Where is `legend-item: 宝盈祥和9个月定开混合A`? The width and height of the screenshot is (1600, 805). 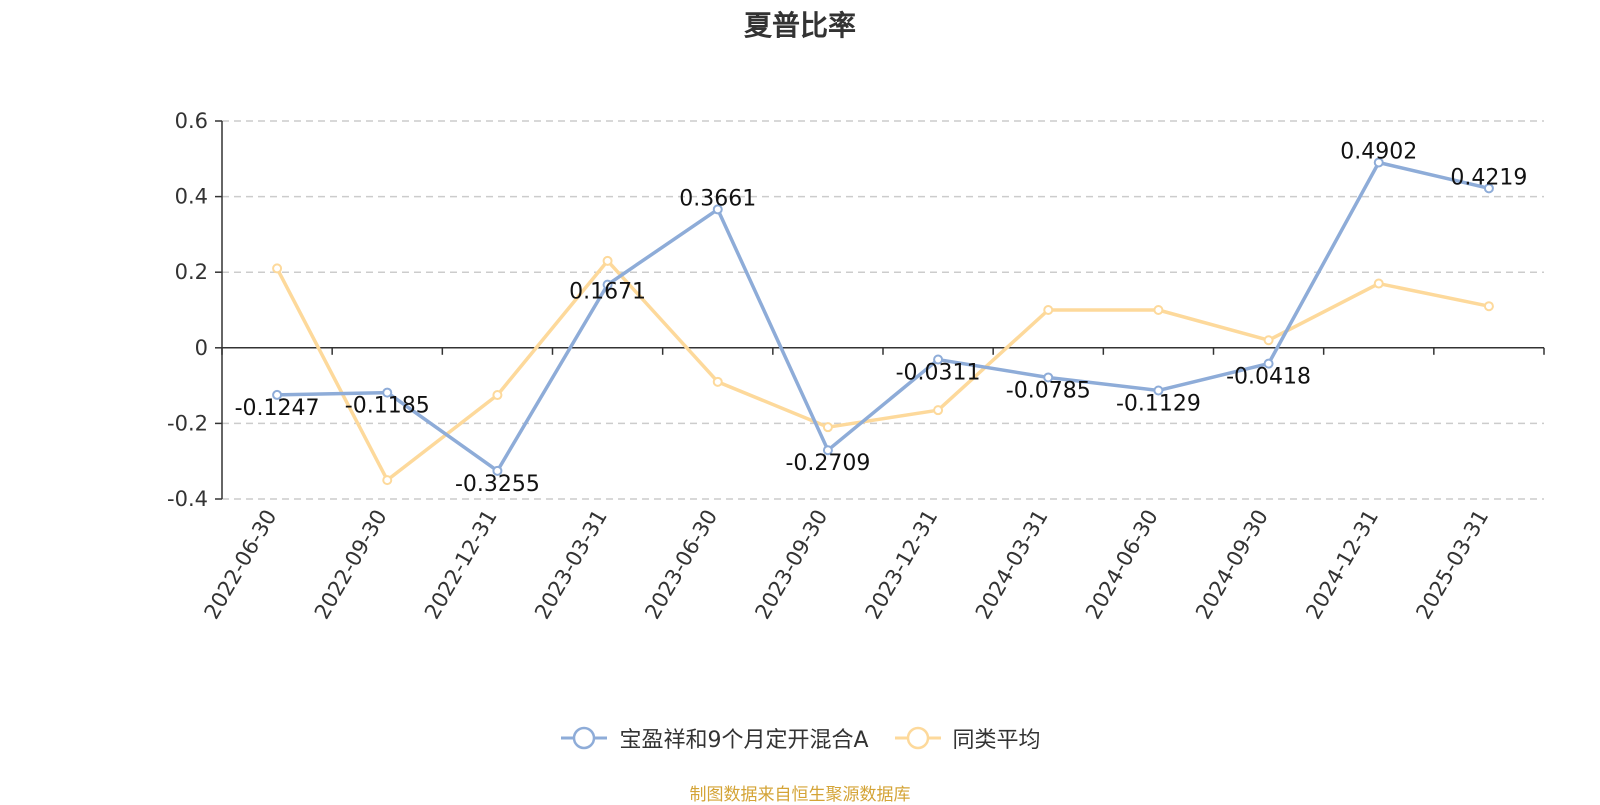 legend-item: 宝盈祥和9个月定开混合A is located at coordinates (714, 738).